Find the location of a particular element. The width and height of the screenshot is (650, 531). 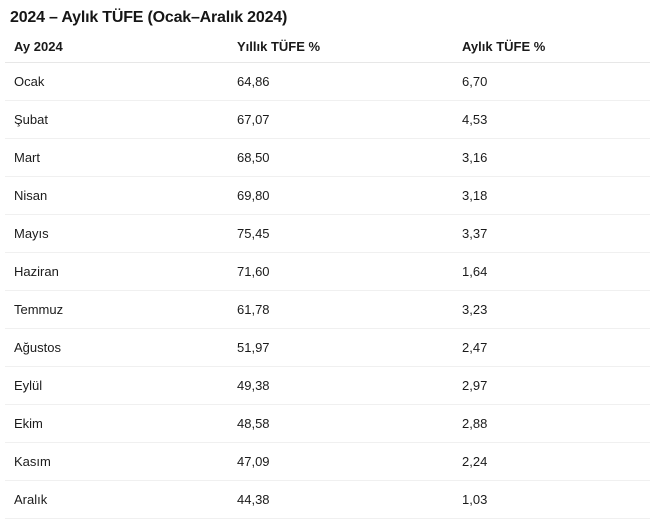

table-row: Kasım 47,09 2,24 is located at coordinates (327, 461).